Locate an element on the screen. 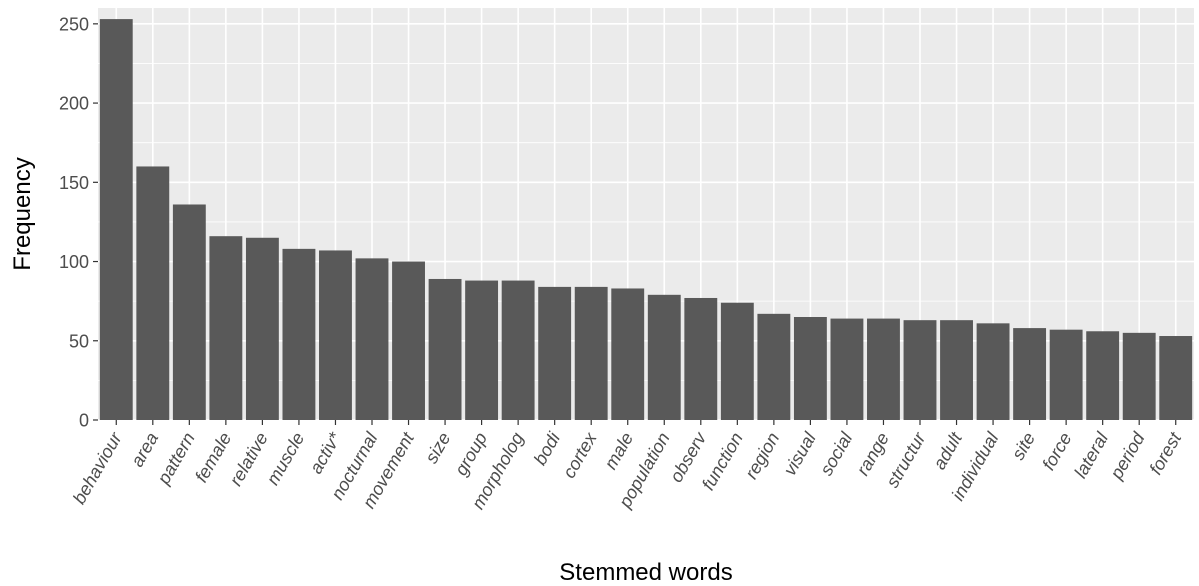 The width and height of the screenshot is (1199, 586). y-axis-title: Frequency is located at coordinates (22, 213).